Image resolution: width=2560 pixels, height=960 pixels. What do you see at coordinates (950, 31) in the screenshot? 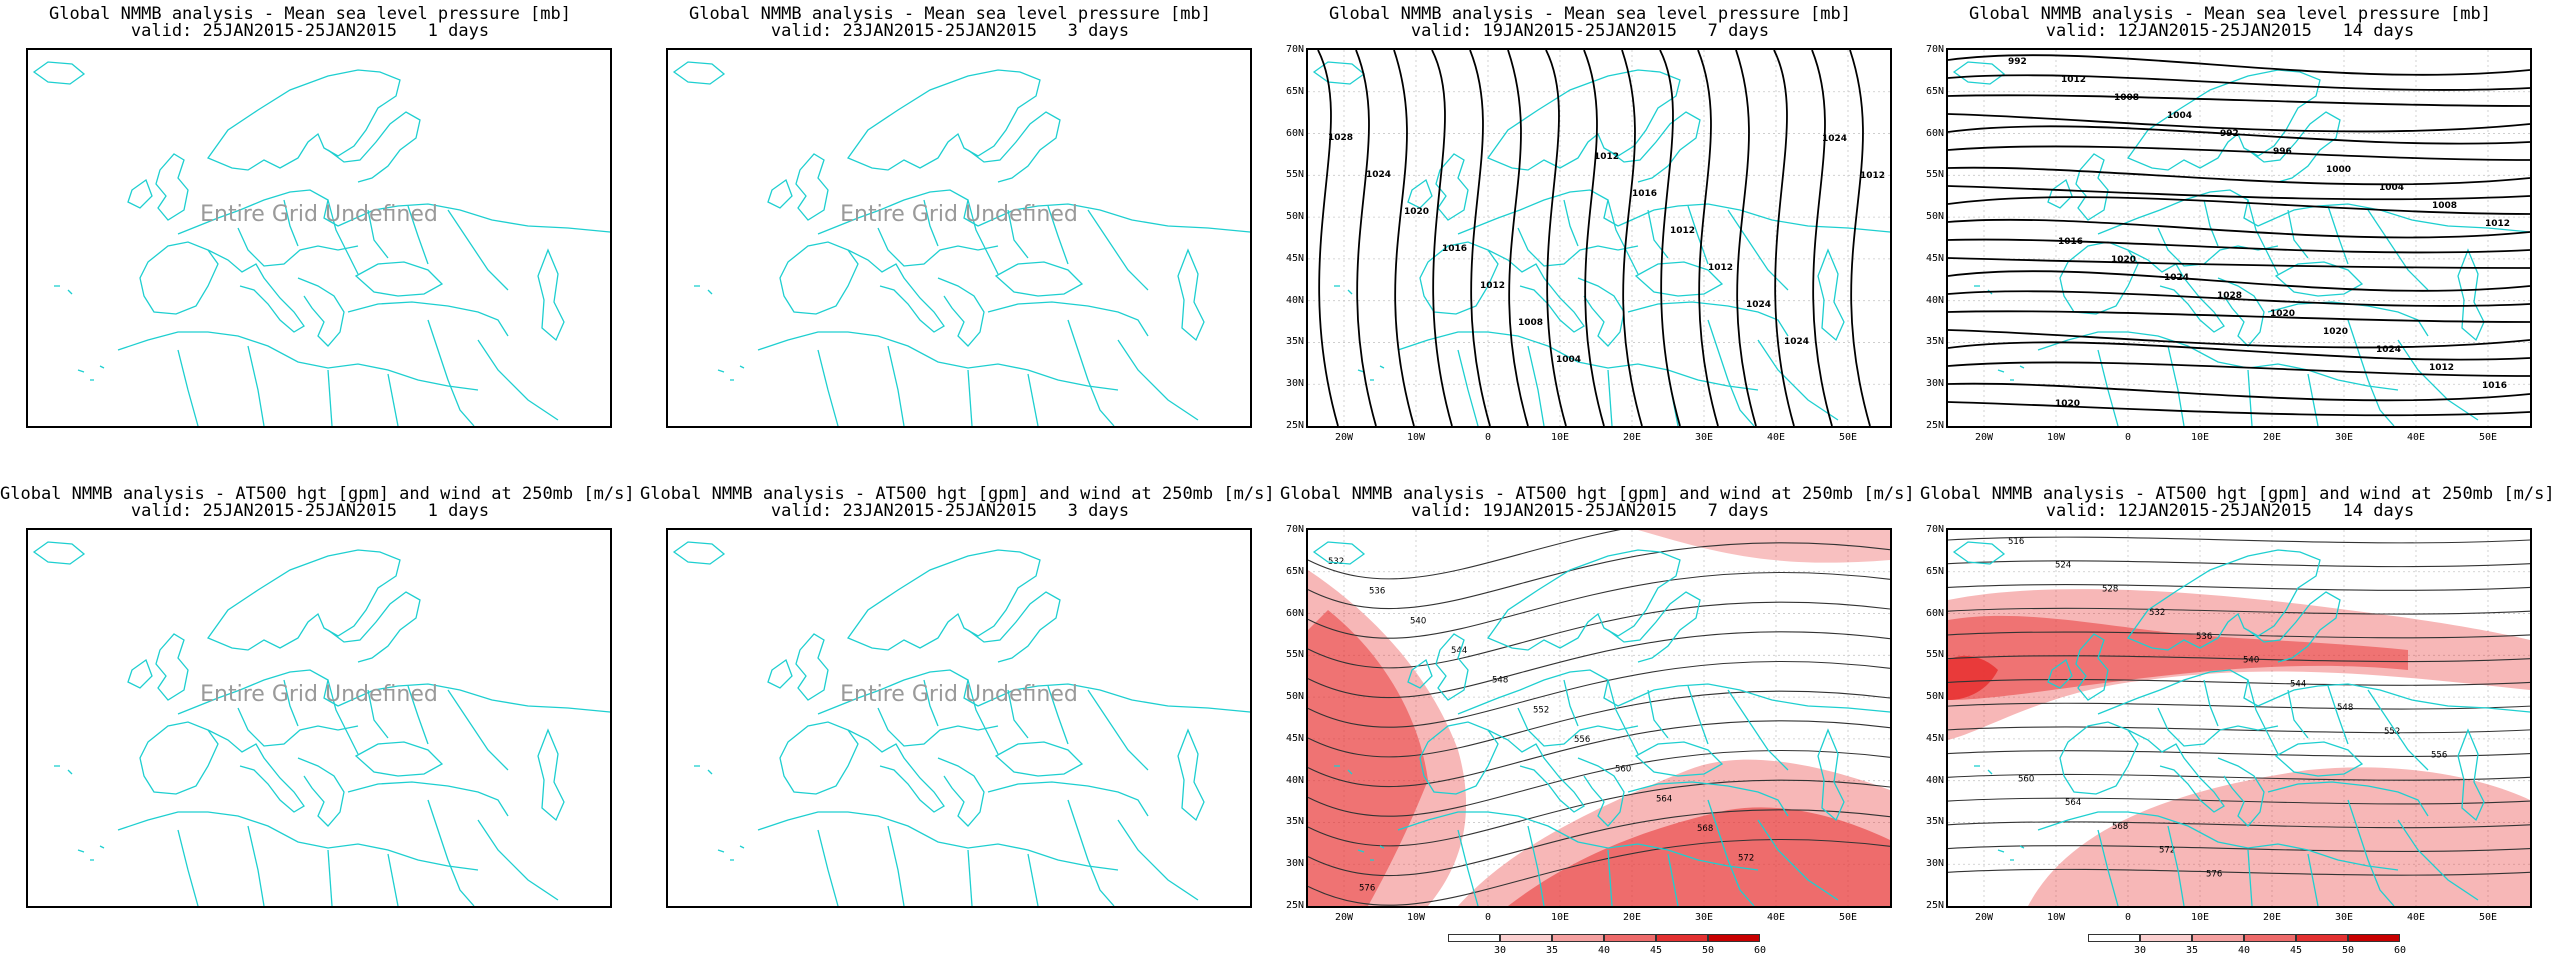
I see `panel-title-line2: valid: 23JAN2015-25JAN2015 3 days` at bounding box center [950, 31].